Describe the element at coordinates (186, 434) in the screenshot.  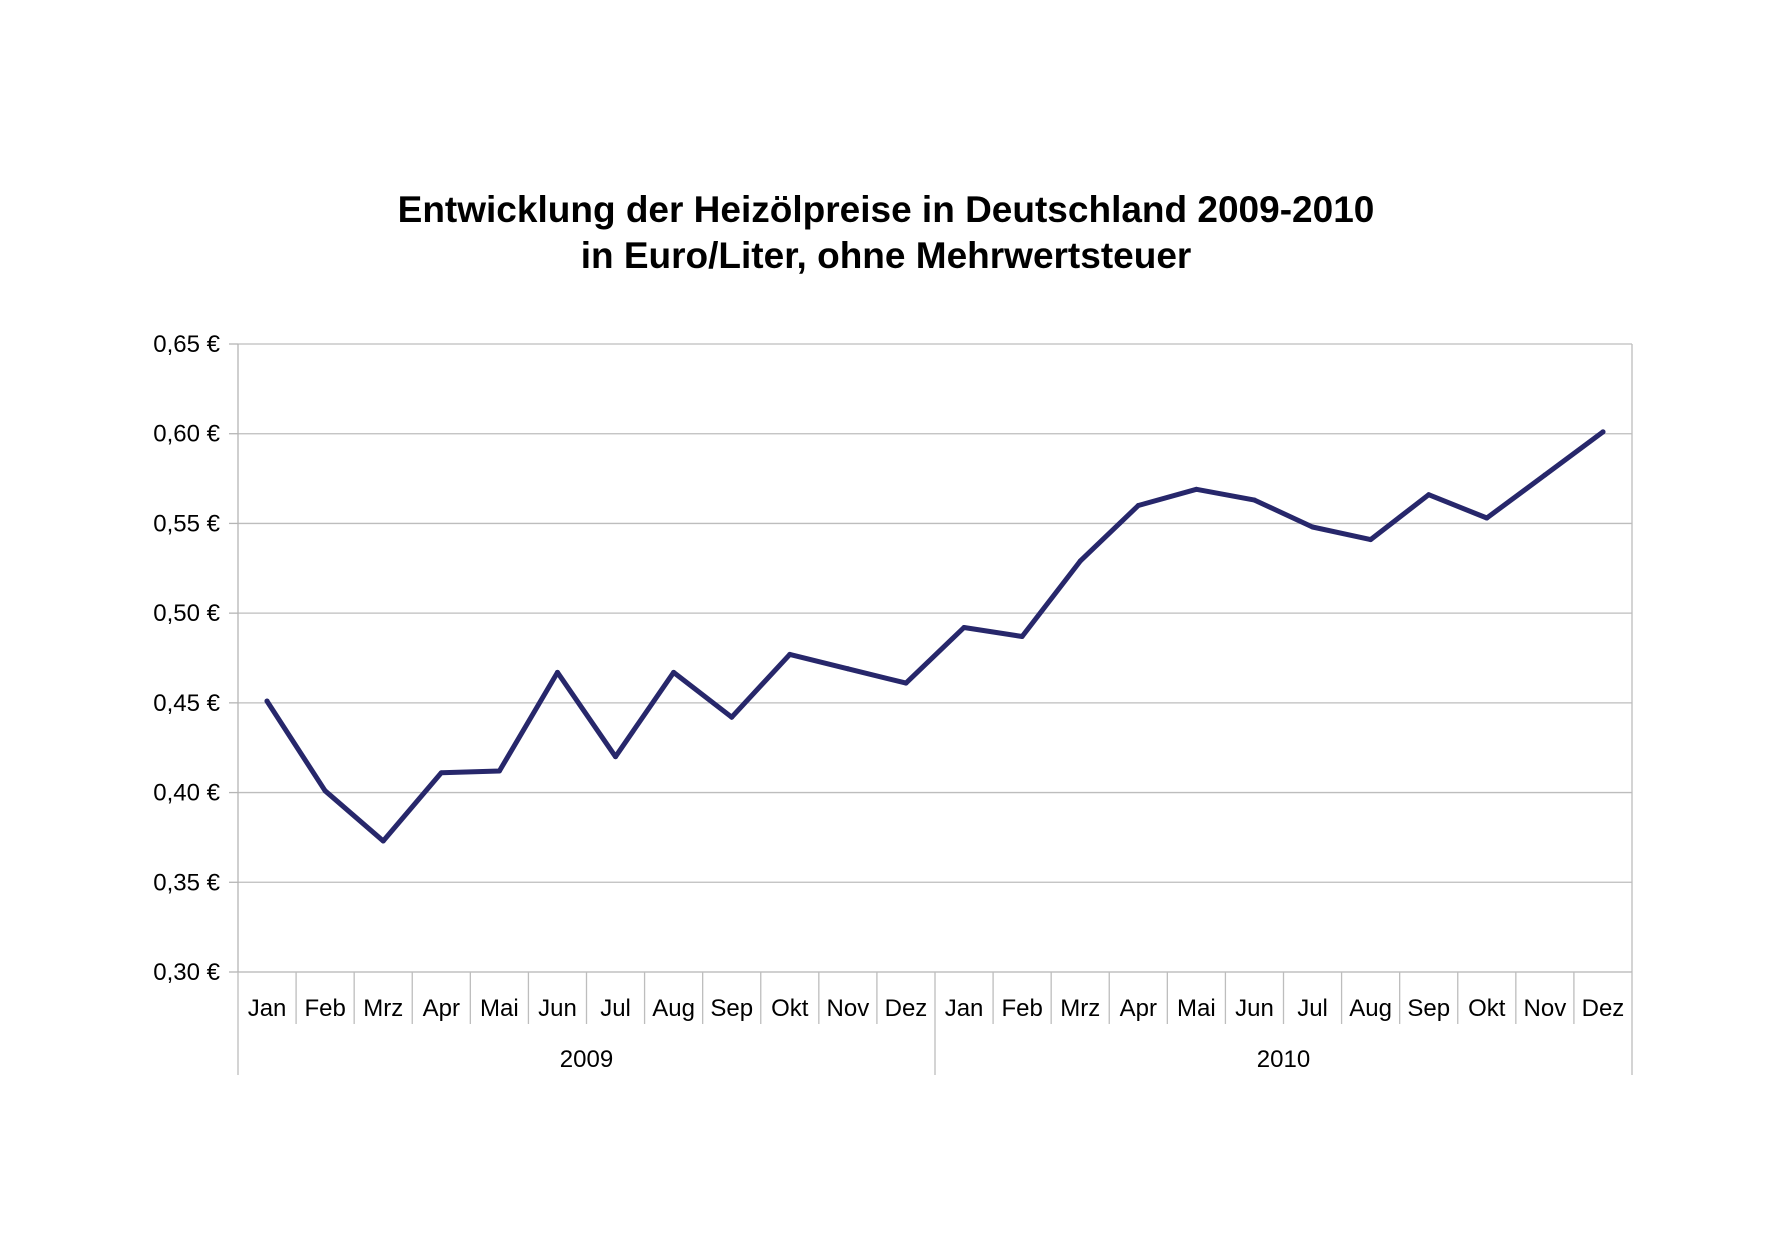
I see `y-tick-label: 0,60 €` at that location.